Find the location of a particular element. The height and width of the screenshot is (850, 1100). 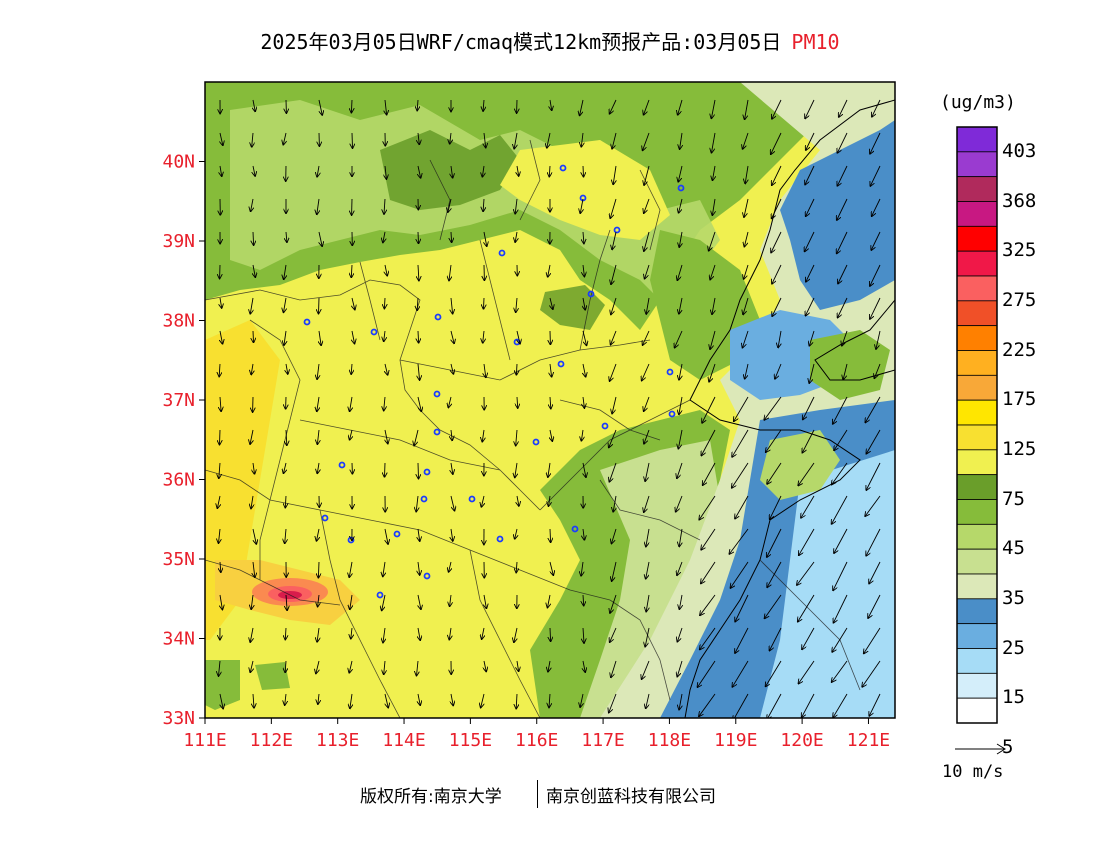

title-main: 2025年03月05日WRF/cmaq模式12km预报产品:03月05日 is located at coordinates (521, 42).